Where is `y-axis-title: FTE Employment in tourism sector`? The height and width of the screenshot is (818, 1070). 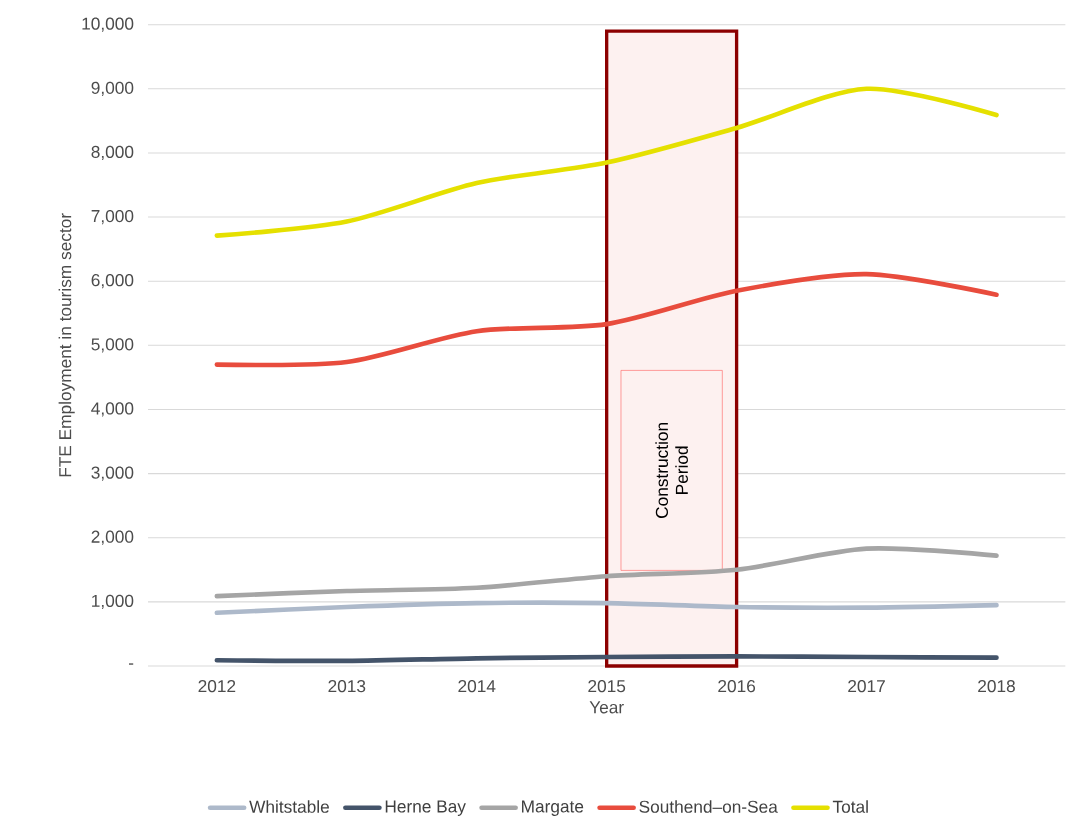
y-axis-title: FTE Employment in tourism sector is located at coordinates (66, 345).